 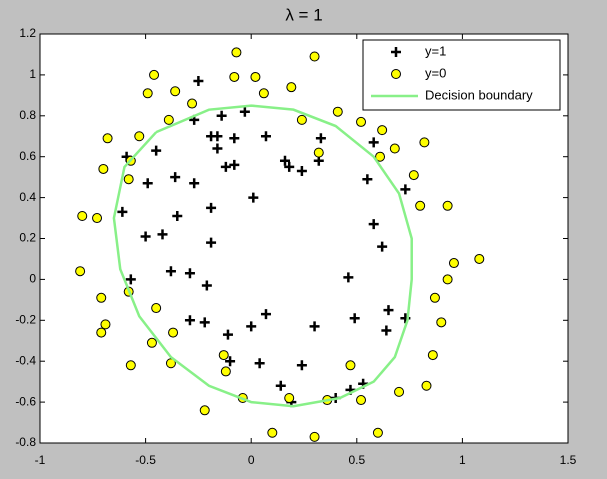 What do you see at coordinates (25, 360) in the screenshot?
I see `y-tick-label: -0.4` at bounding box center [25, 360].